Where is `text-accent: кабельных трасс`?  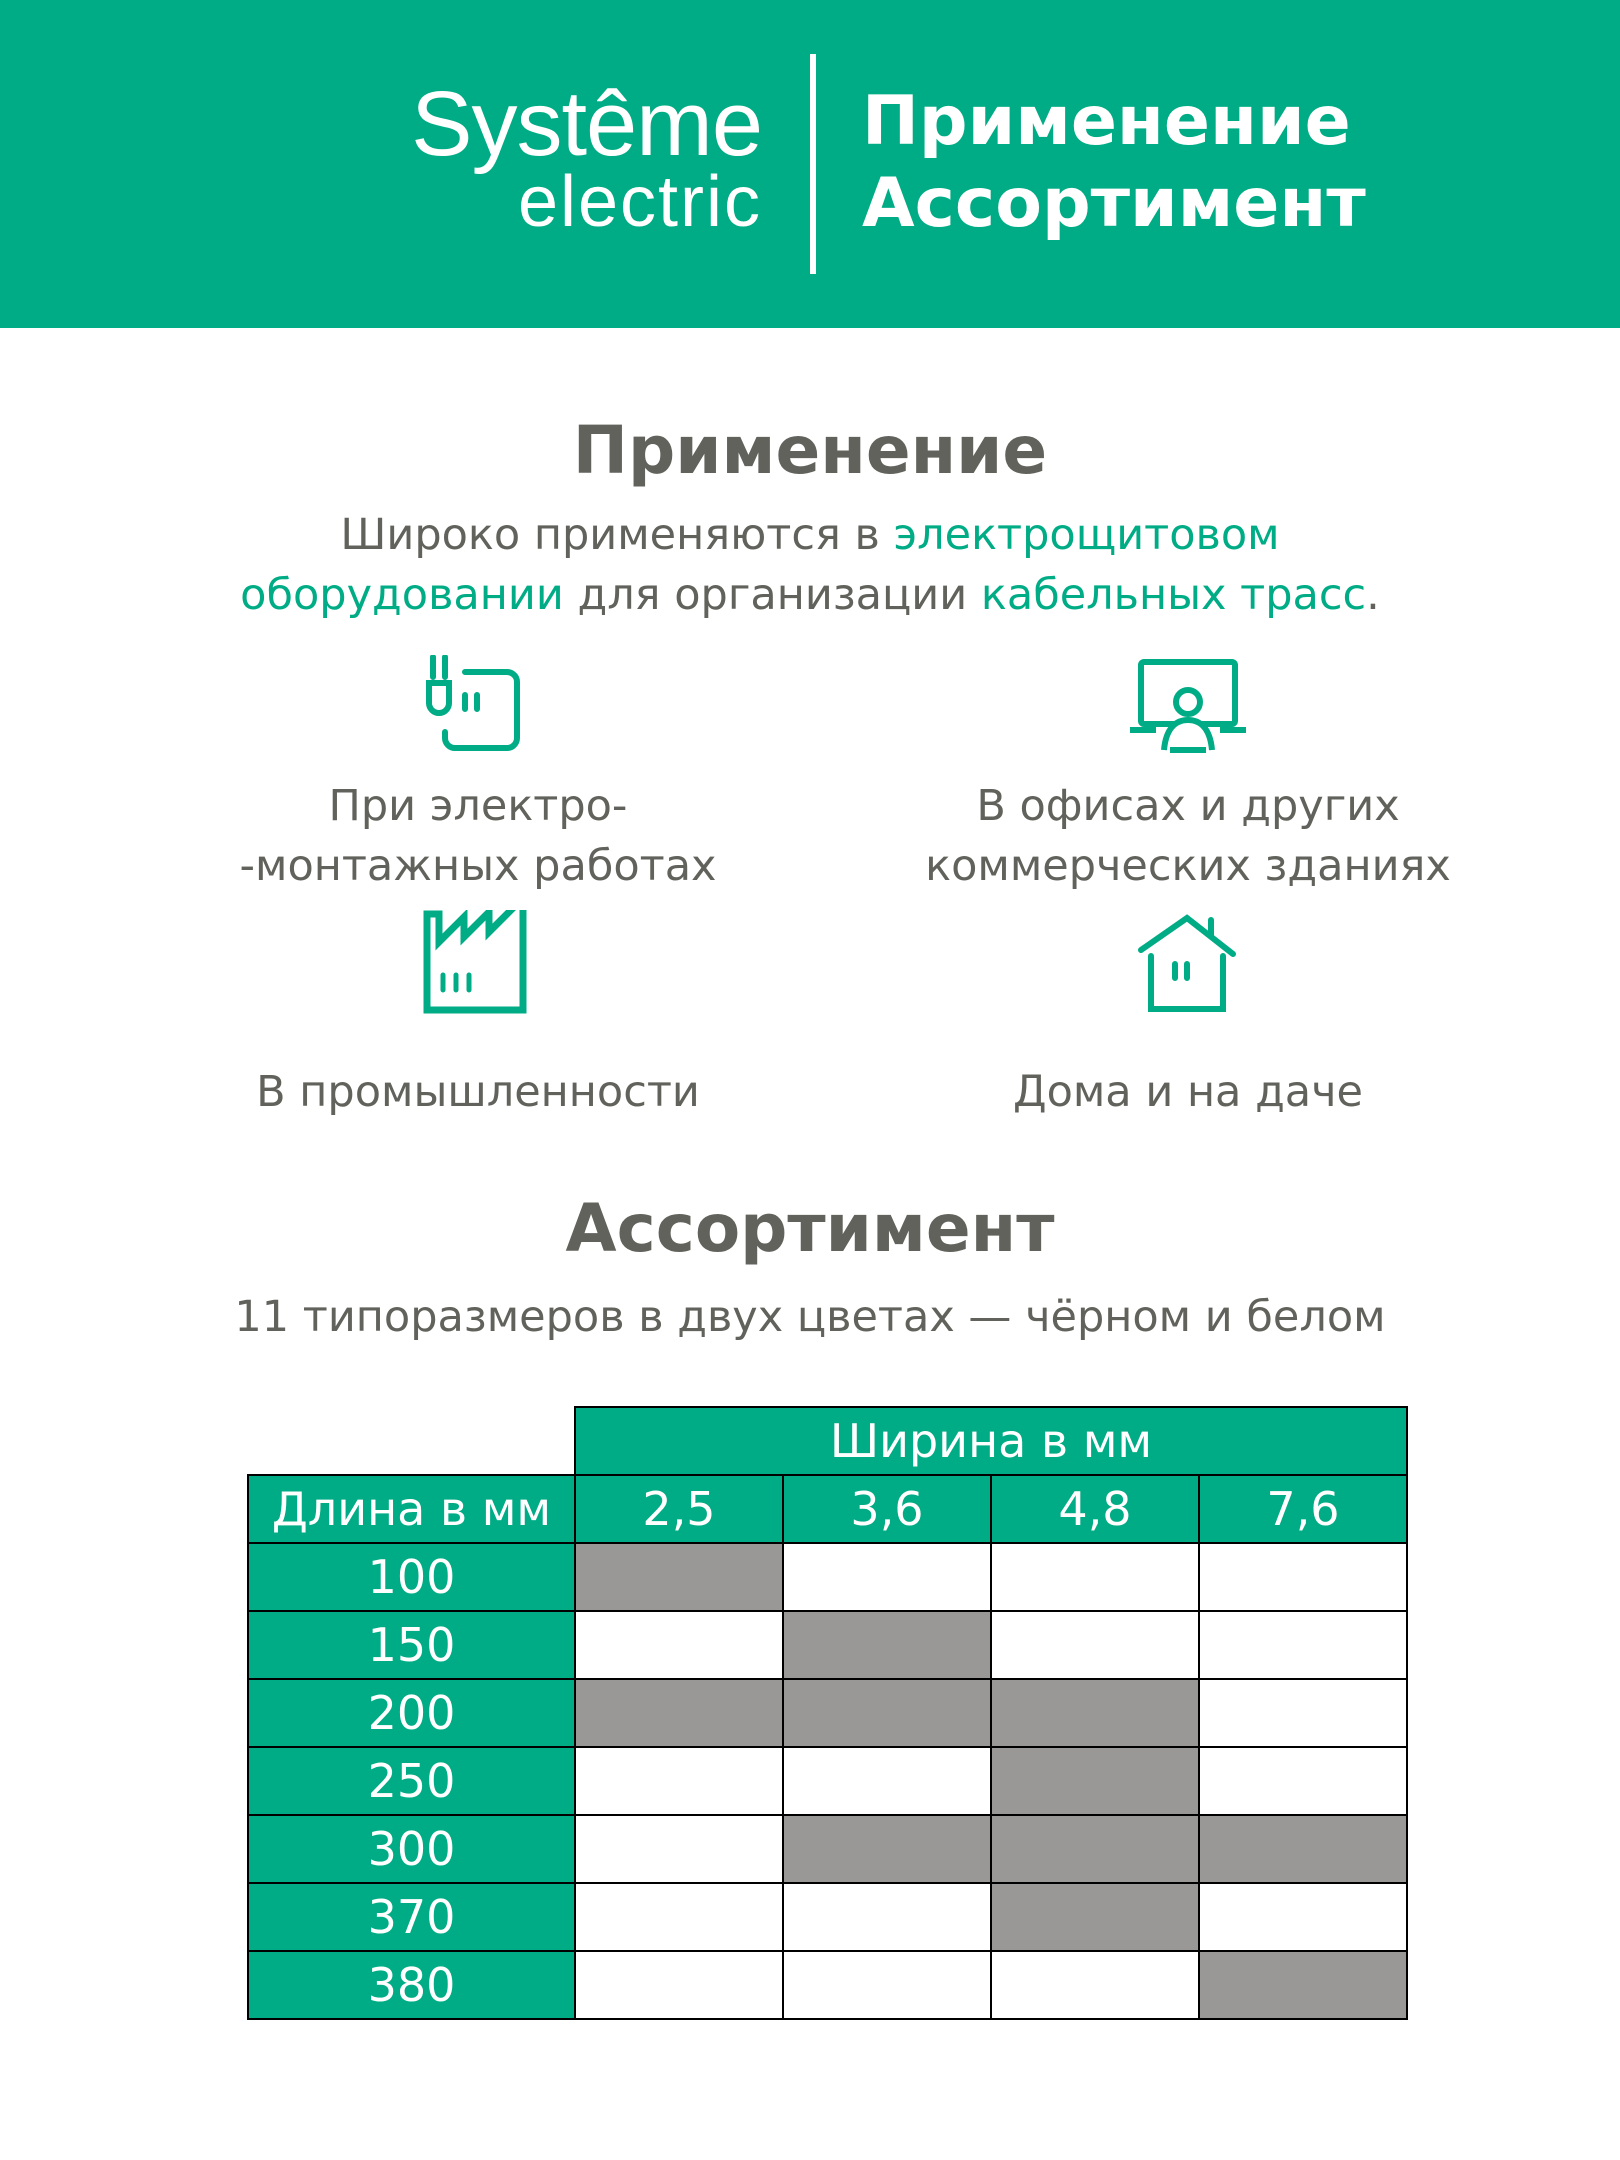 text-accent: кабельных трасс is located at coordinates (1173, 595).